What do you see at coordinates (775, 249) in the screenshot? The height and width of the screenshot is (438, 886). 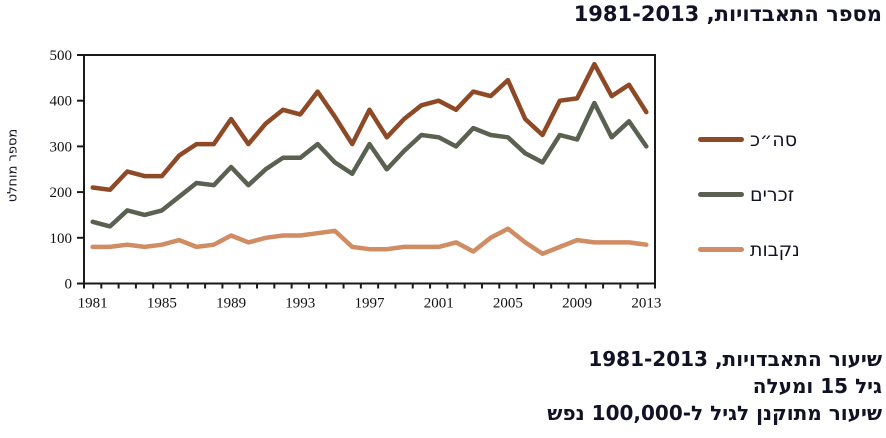 I see `legend-label: נקבות` at bounding box center [775, 249].